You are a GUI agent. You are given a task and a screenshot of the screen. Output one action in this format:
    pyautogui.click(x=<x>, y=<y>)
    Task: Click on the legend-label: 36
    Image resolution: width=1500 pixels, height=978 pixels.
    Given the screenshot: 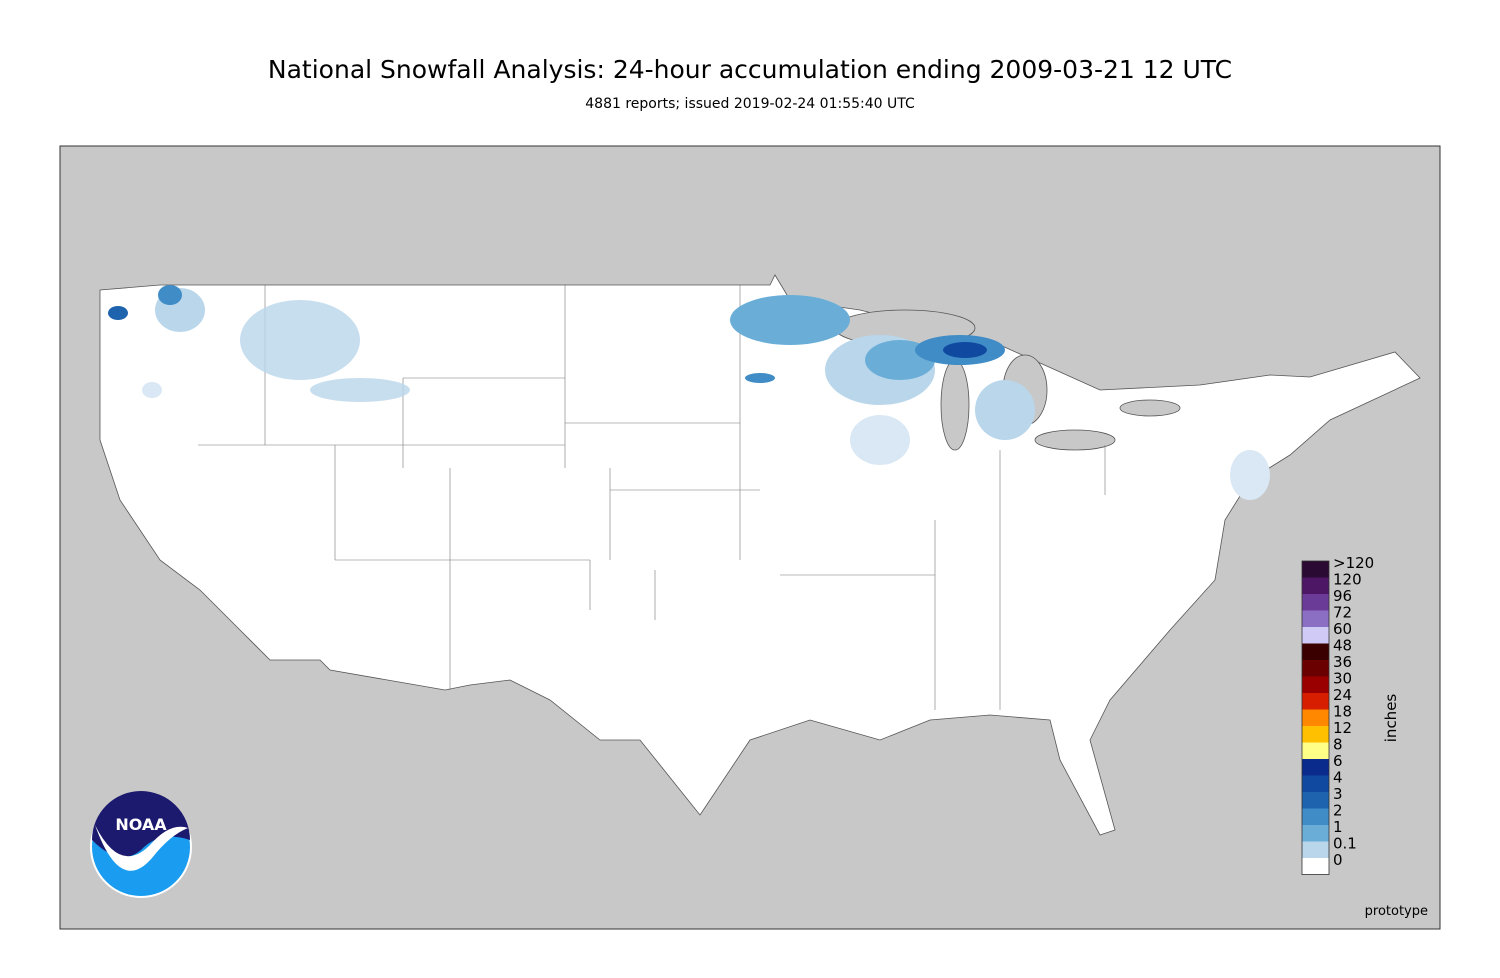 What is the action you would take?
    pyautogui.click(x=1342, y=662)
    